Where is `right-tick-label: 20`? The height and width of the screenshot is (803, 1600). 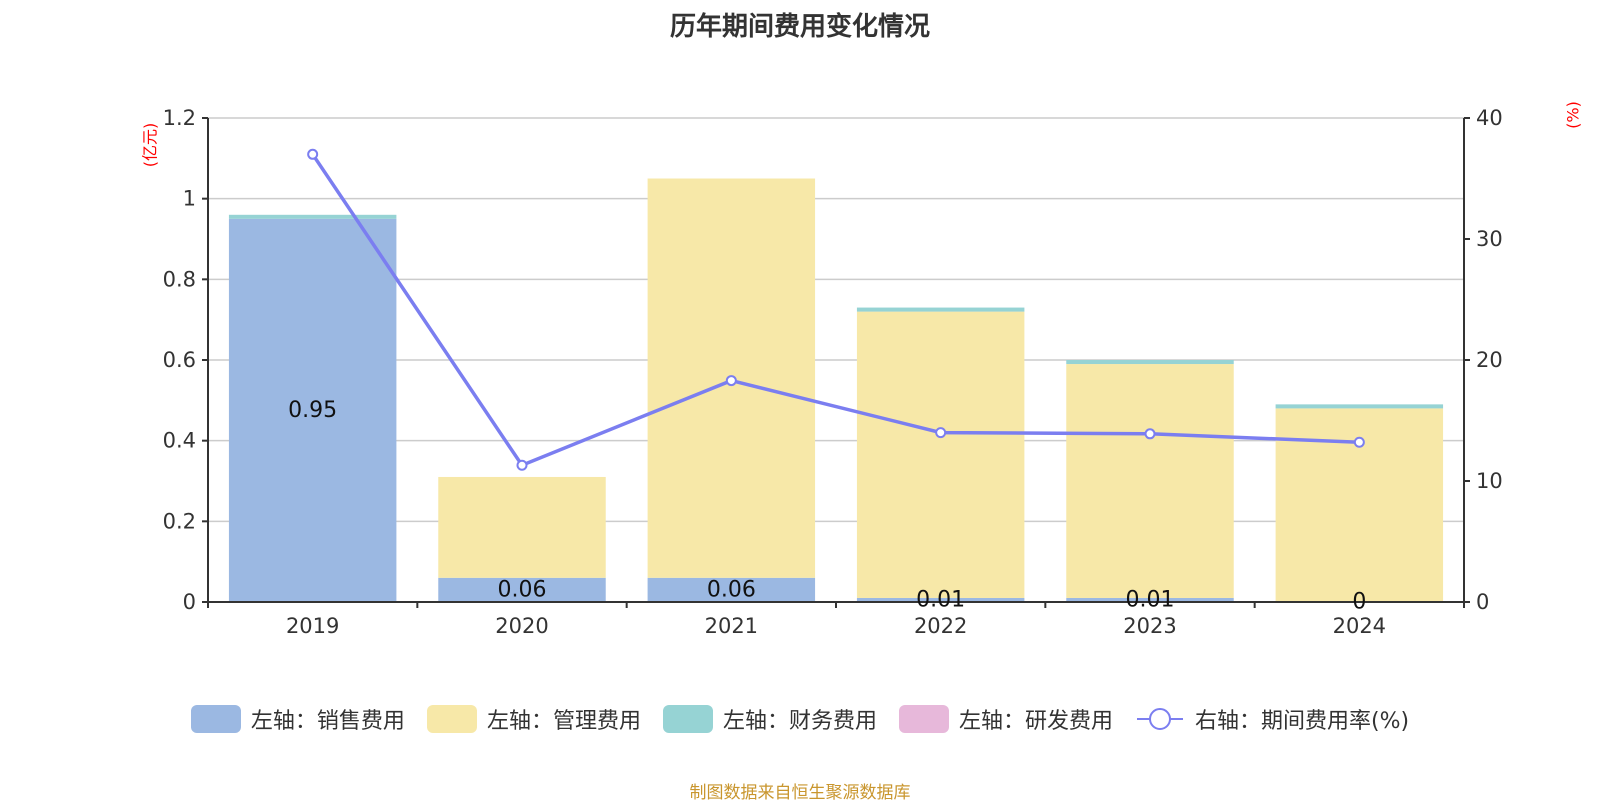 right-tick-label: 20 is located at coordinates (1489, 360).